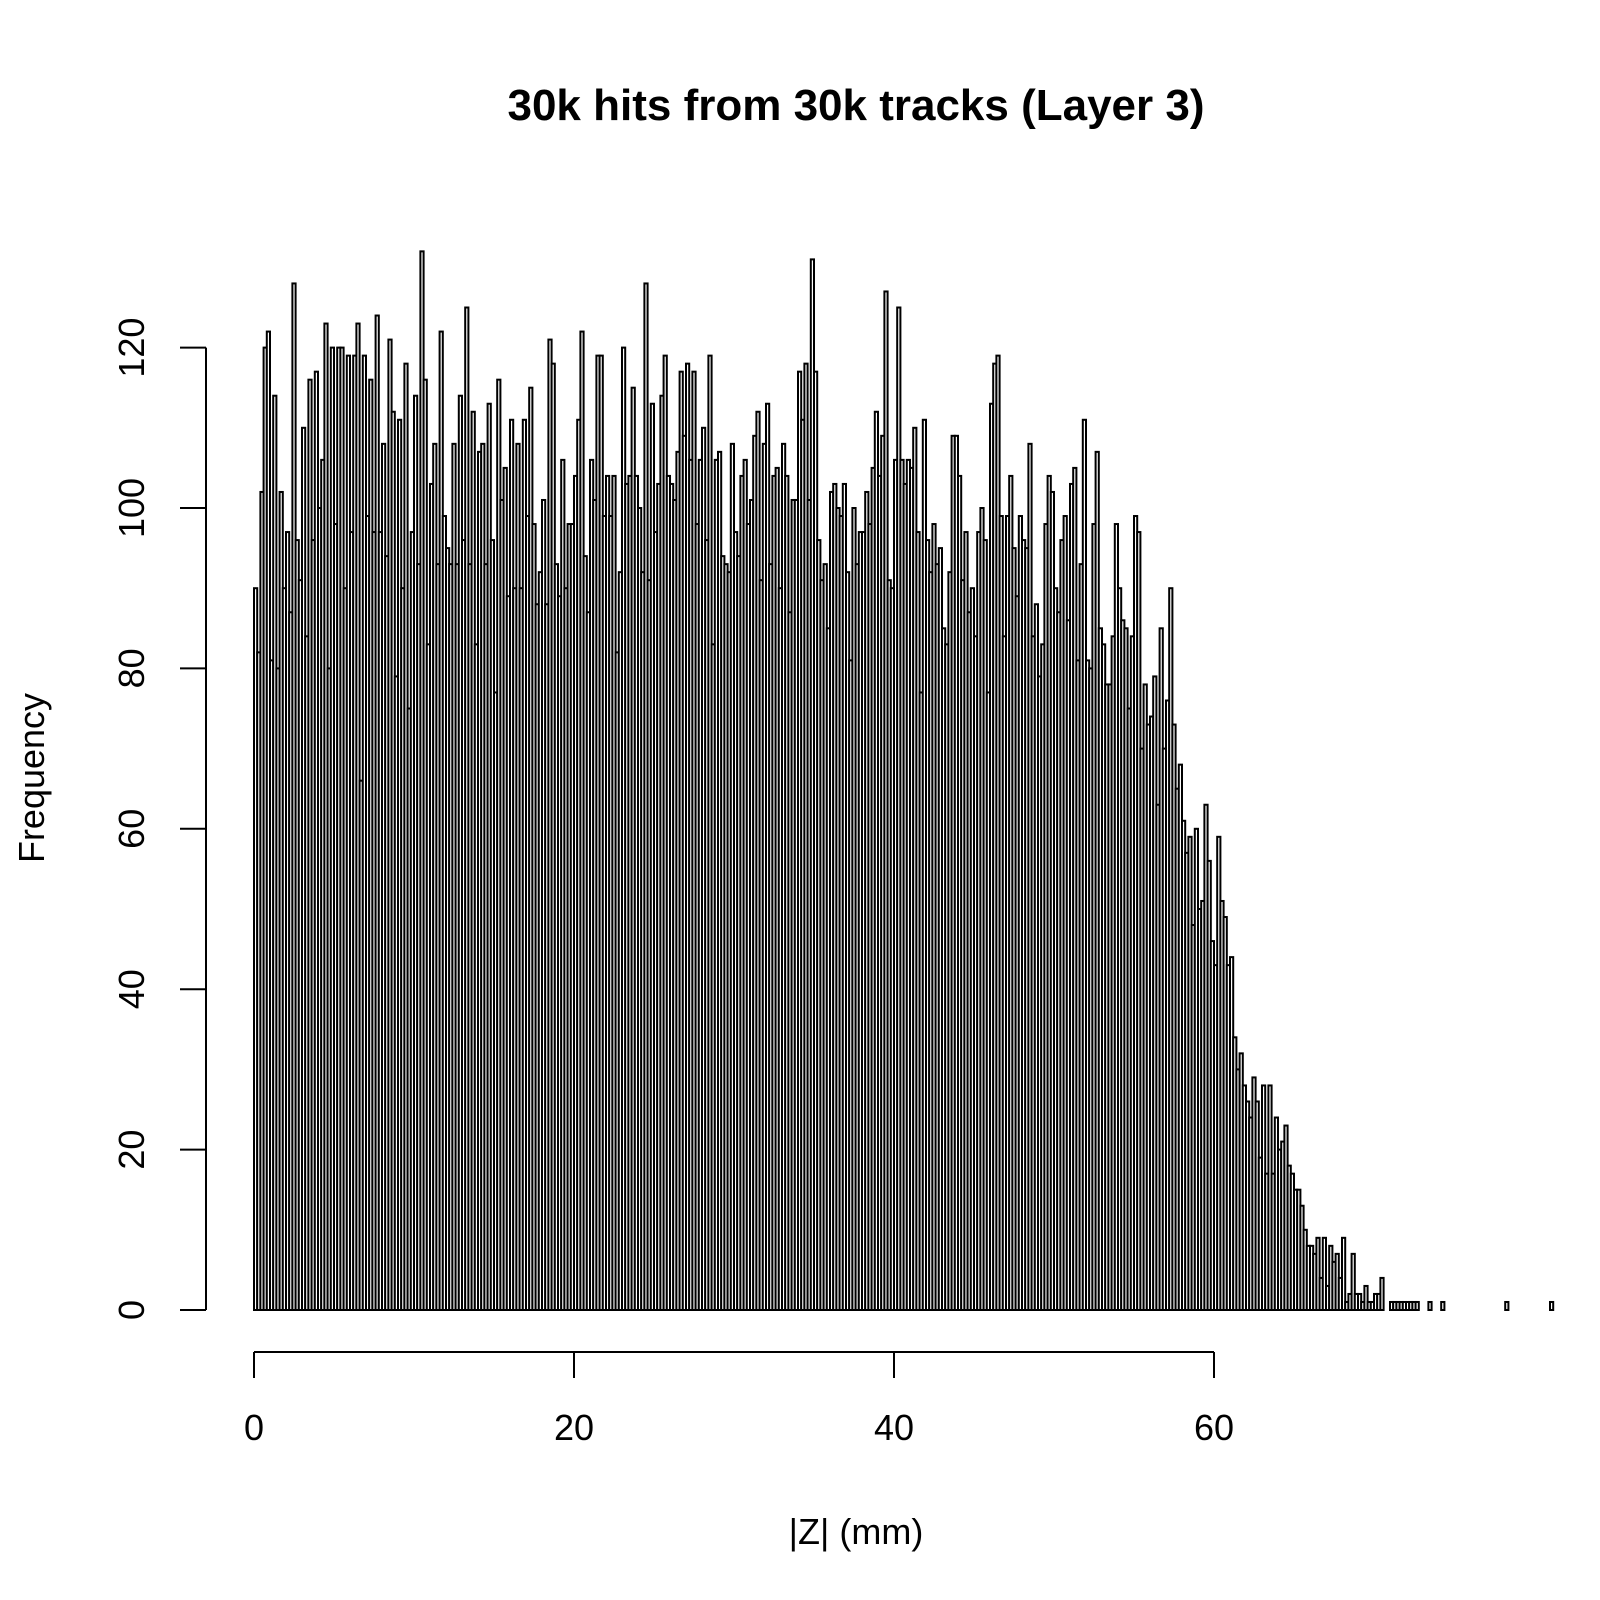 This screenshot has height=1600, width=1600. Describe the element at coordinates (131, 668) in the screenshot. I see `y-tick-label: 80` at that location.